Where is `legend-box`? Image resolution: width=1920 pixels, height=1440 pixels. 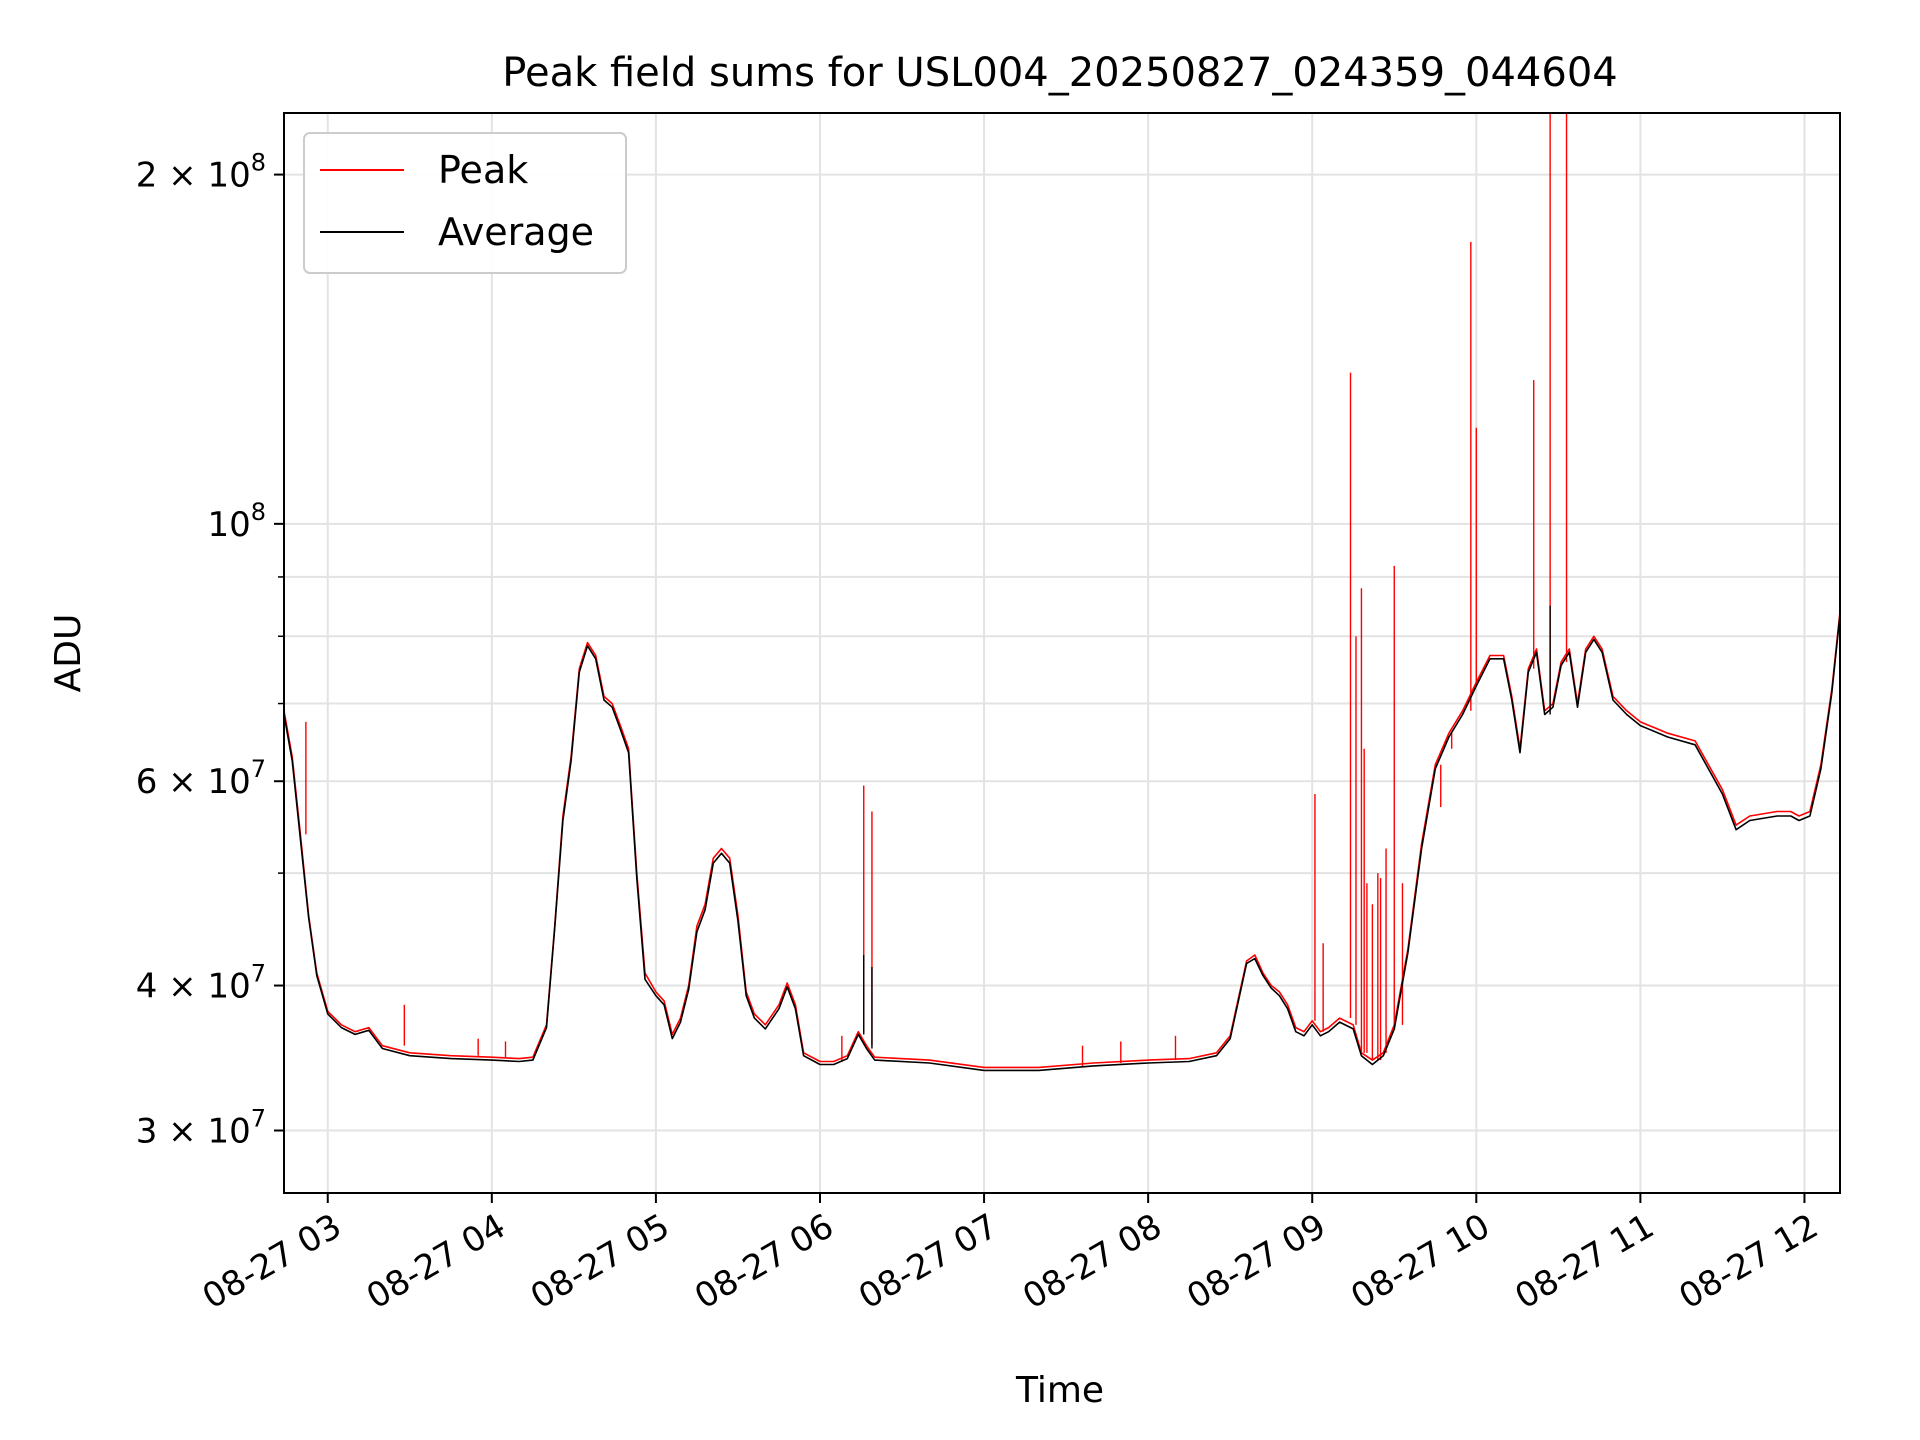 legend-box is located at coordinates (465, 203).